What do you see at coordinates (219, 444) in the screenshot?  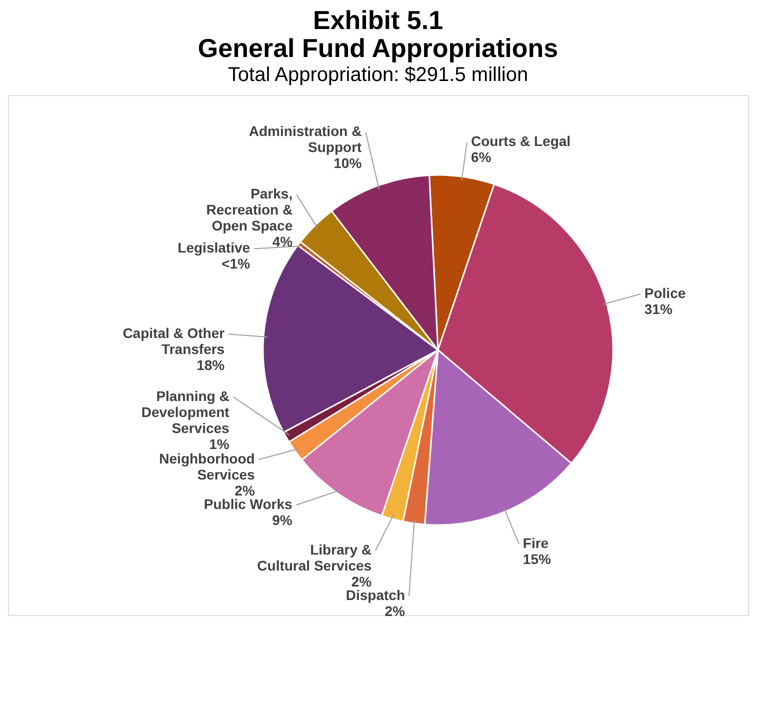 I see `data-label: 1%` at bounding box center [219, 444].